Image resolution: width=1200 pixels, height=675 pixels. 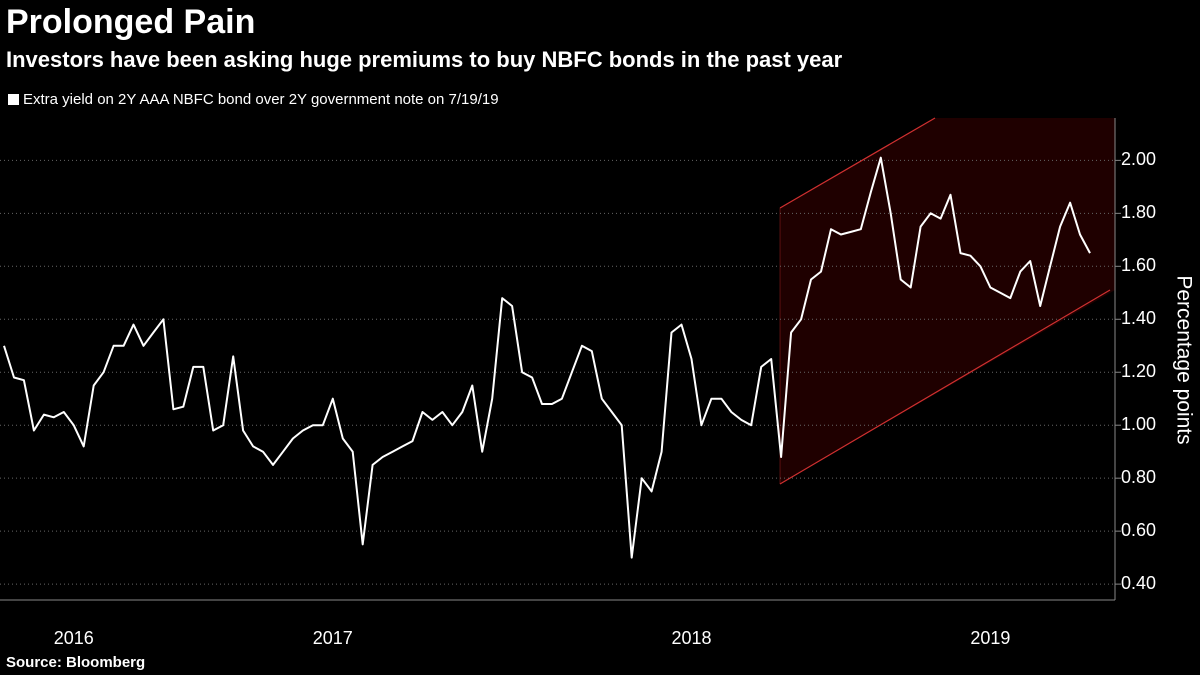 I want to click on channel-top, so click(x=857, y=163).